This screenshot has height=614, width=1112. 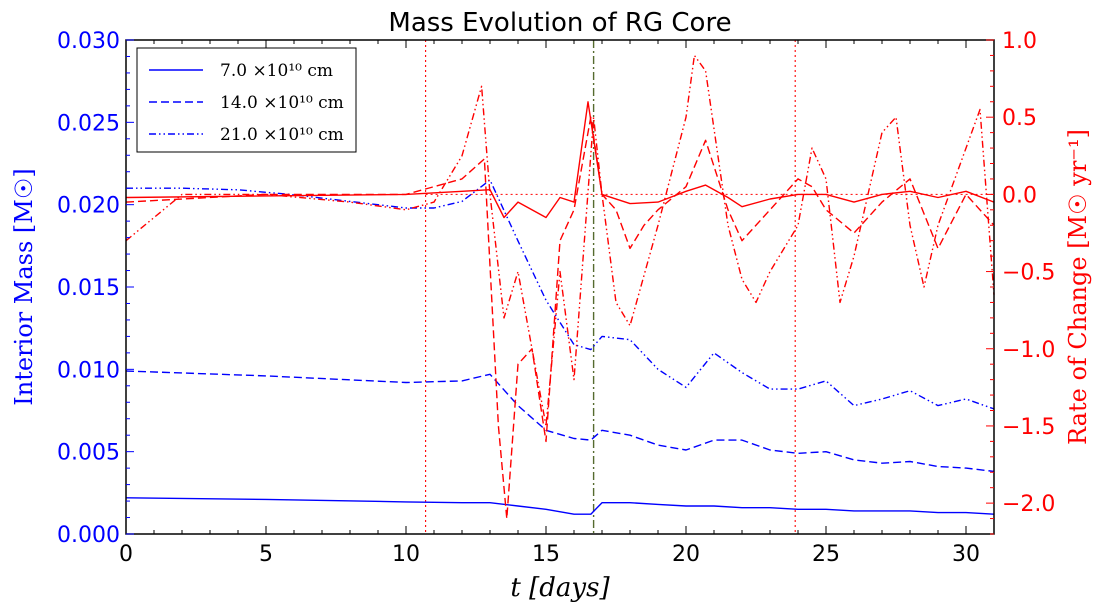 I want to click on x-tick-label: 25, so click(x=826, y=554).